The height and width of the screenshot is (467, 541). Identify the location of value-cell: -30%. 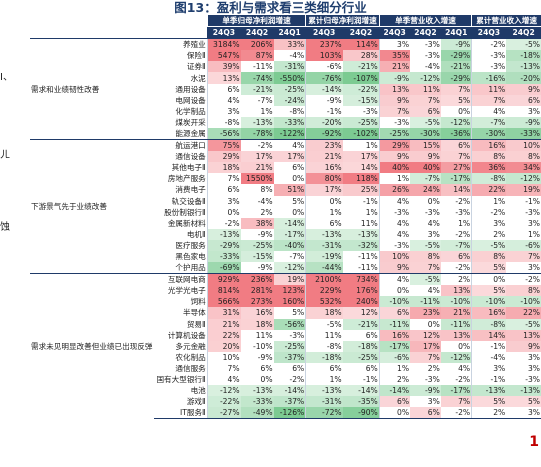
(425, 134).